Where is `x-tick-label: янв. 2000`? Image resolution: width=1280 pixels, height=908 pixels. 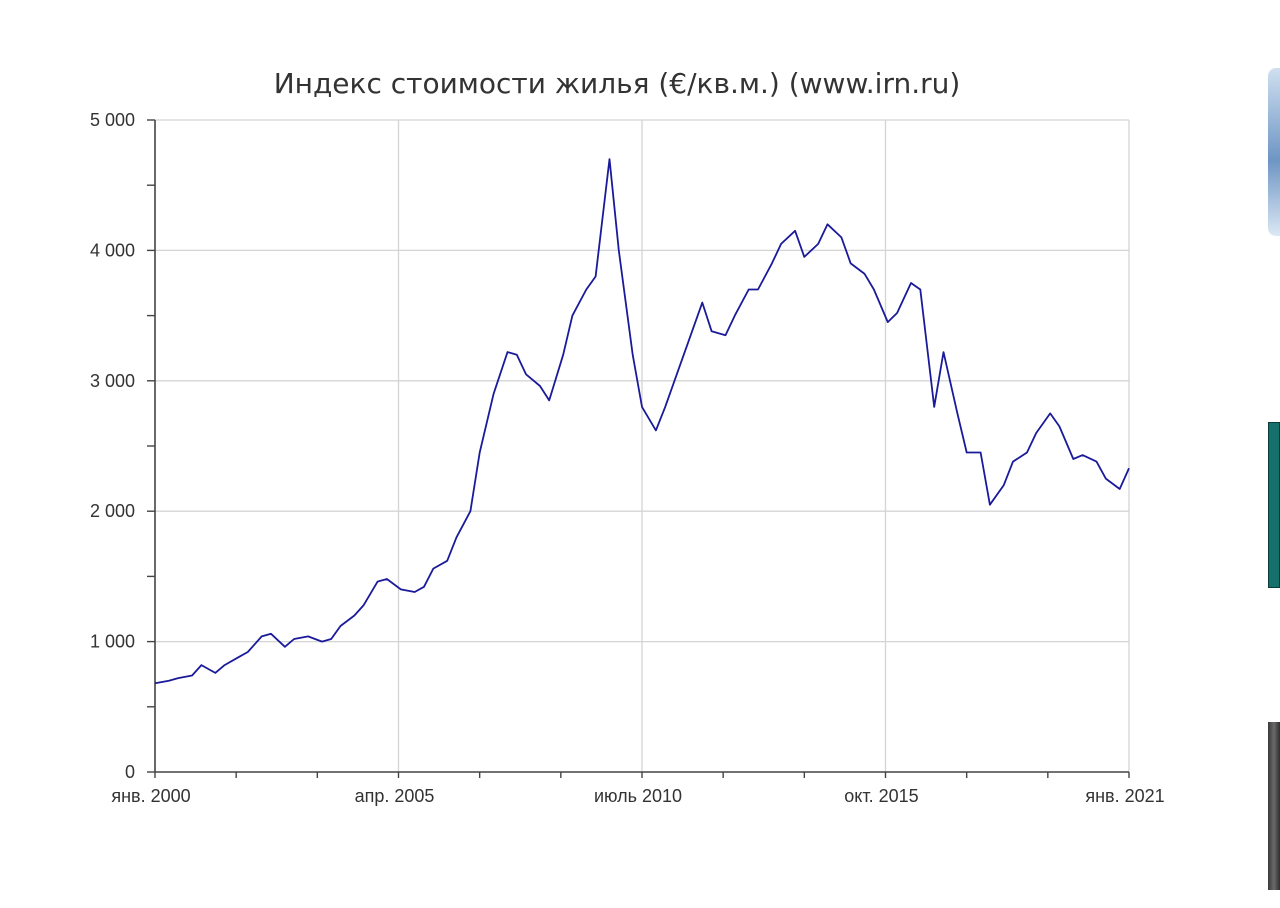 x-tick-label: янв. 2000 is located at coordinates (150, 796).